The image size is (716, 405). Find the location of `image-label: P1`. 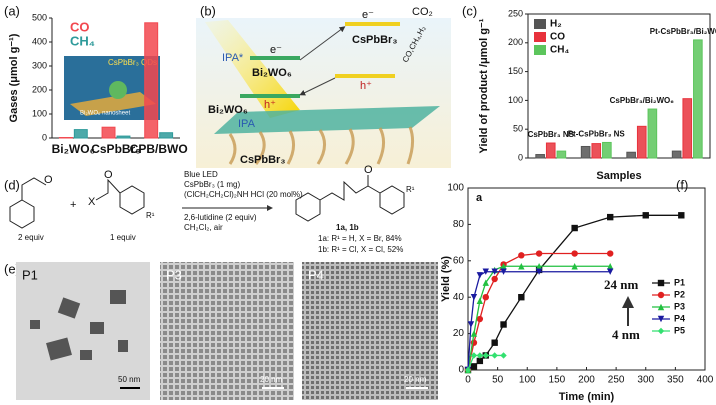

image-label: P1 is located at coordinates (30, 274).